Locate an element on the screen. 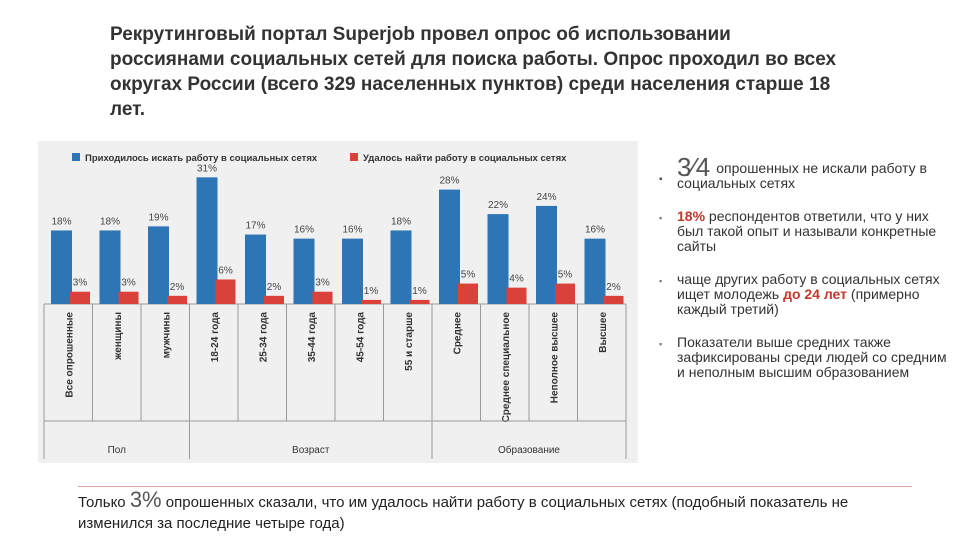 The width and height of the screenshot is (960, 540). data-label-series-2-11: 2% is located at coordinates (613, 287).